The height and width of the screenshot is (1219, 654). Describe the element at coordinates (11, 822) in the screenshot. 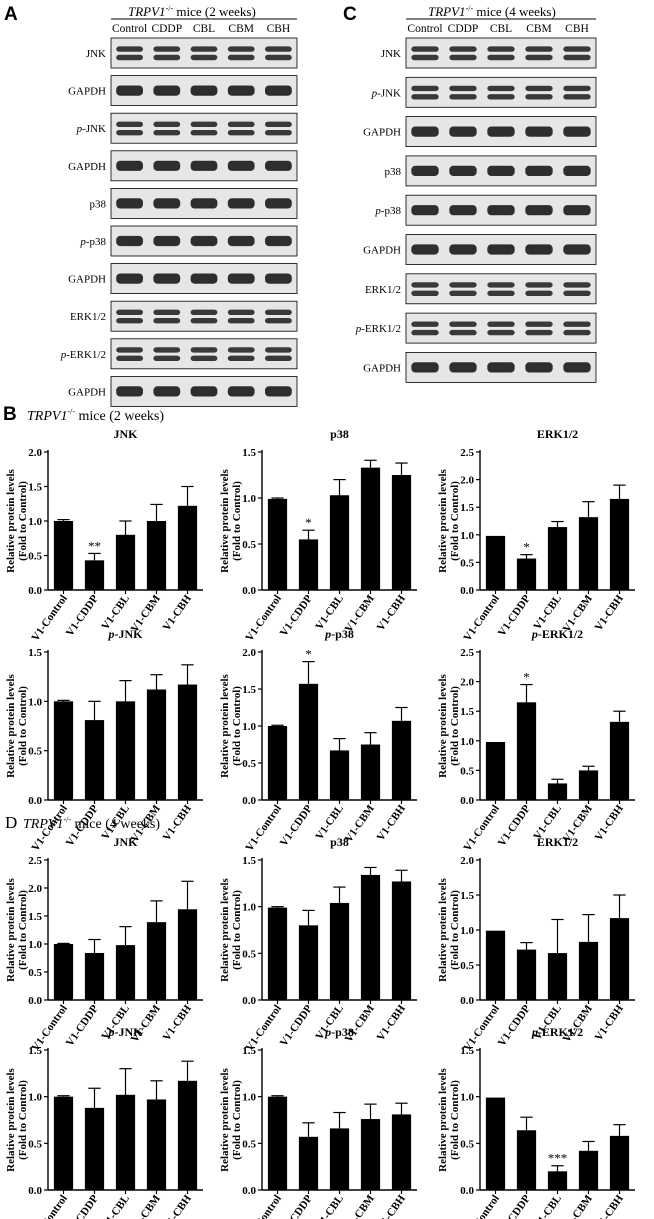

I see `panel-letter-D: D` at that location.